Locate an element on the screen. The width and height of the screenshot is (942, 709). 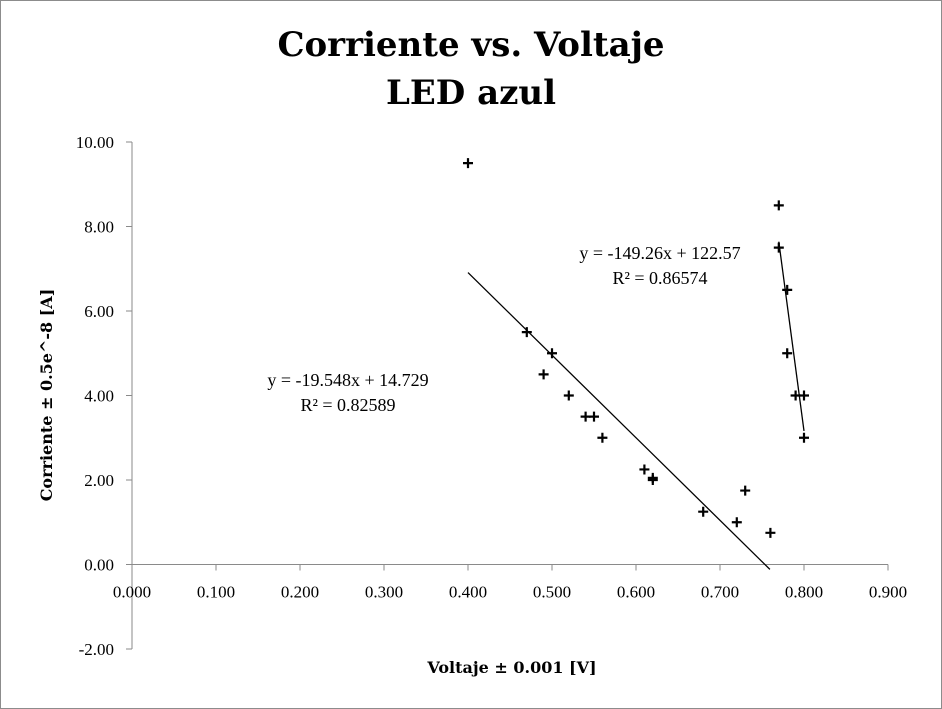
x-tick-label: 0.400 is located at coordinates (468, 592).